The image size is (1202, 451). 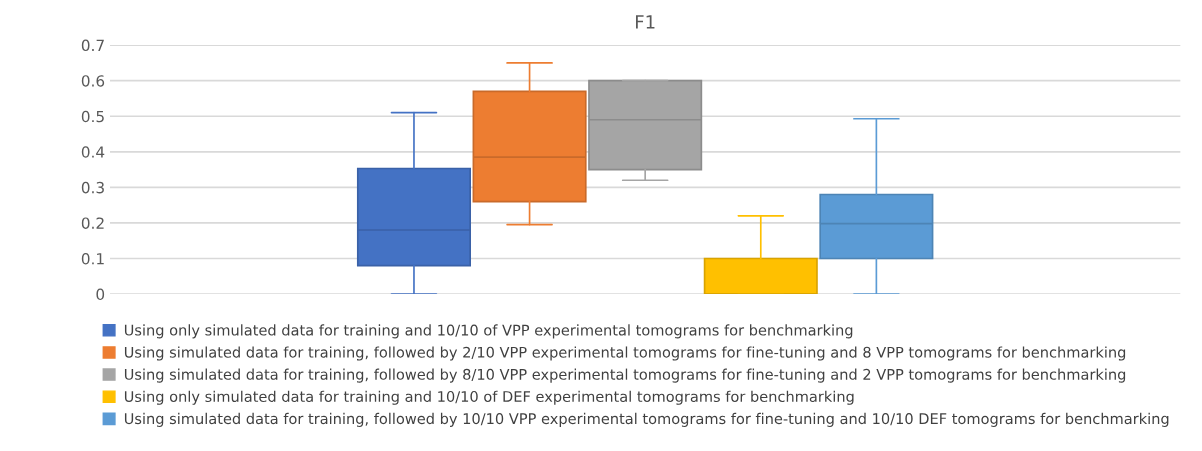 I want to click on legend-label: Using simulated data for training, followed by 8/10 VPP experimental tomograms for fine-tuning and 2 VPP tomograms for benchmarking, so click(x=625, y=375).